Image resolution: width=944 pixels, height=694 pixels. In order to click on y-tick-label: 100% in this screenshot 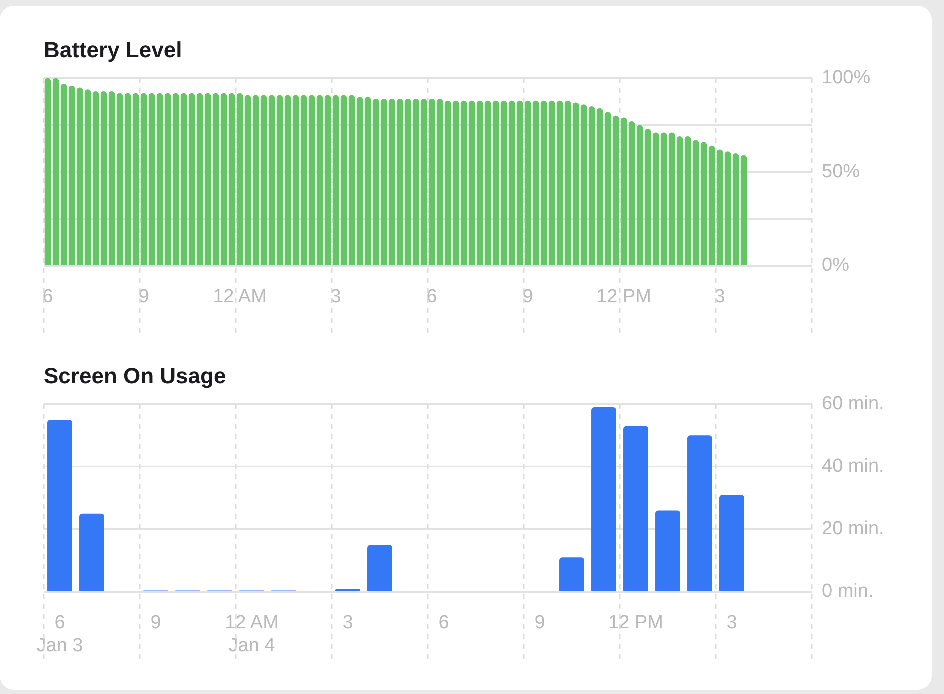, I will do `click(846, 78)`.